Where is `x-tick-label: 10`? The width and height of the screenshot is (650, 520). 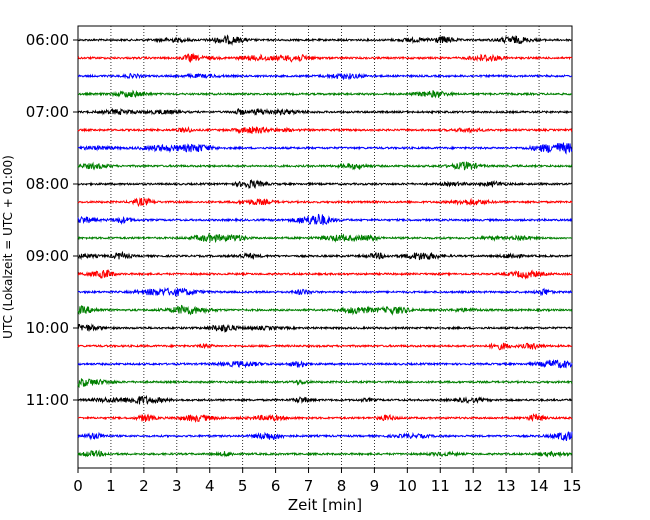
x-tick-label: 10 is located at coordinates (407, 486).